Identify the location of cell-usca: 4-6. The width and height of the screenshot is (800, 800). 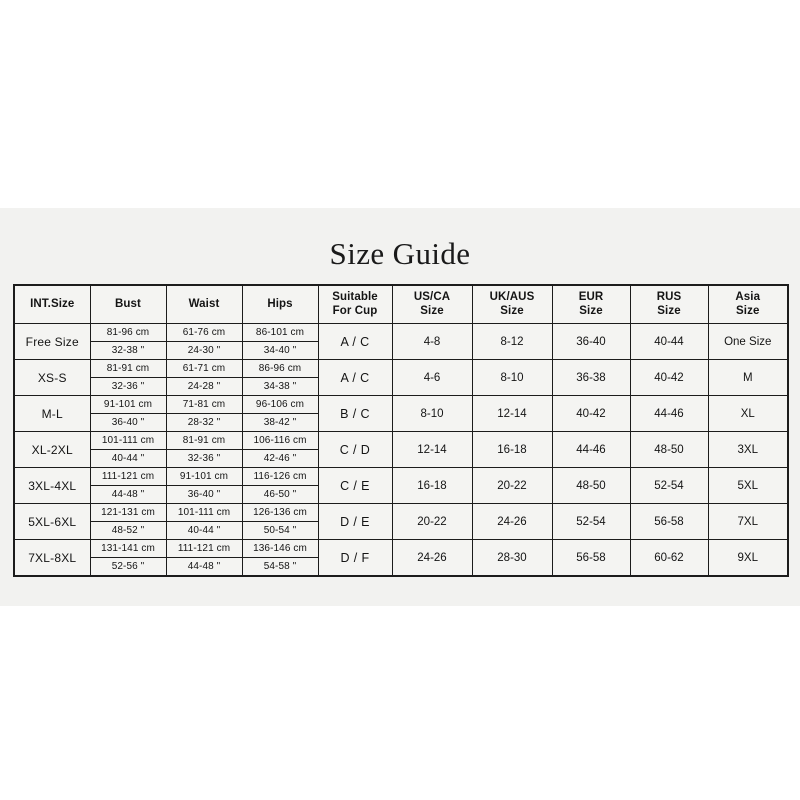
(432, 377).